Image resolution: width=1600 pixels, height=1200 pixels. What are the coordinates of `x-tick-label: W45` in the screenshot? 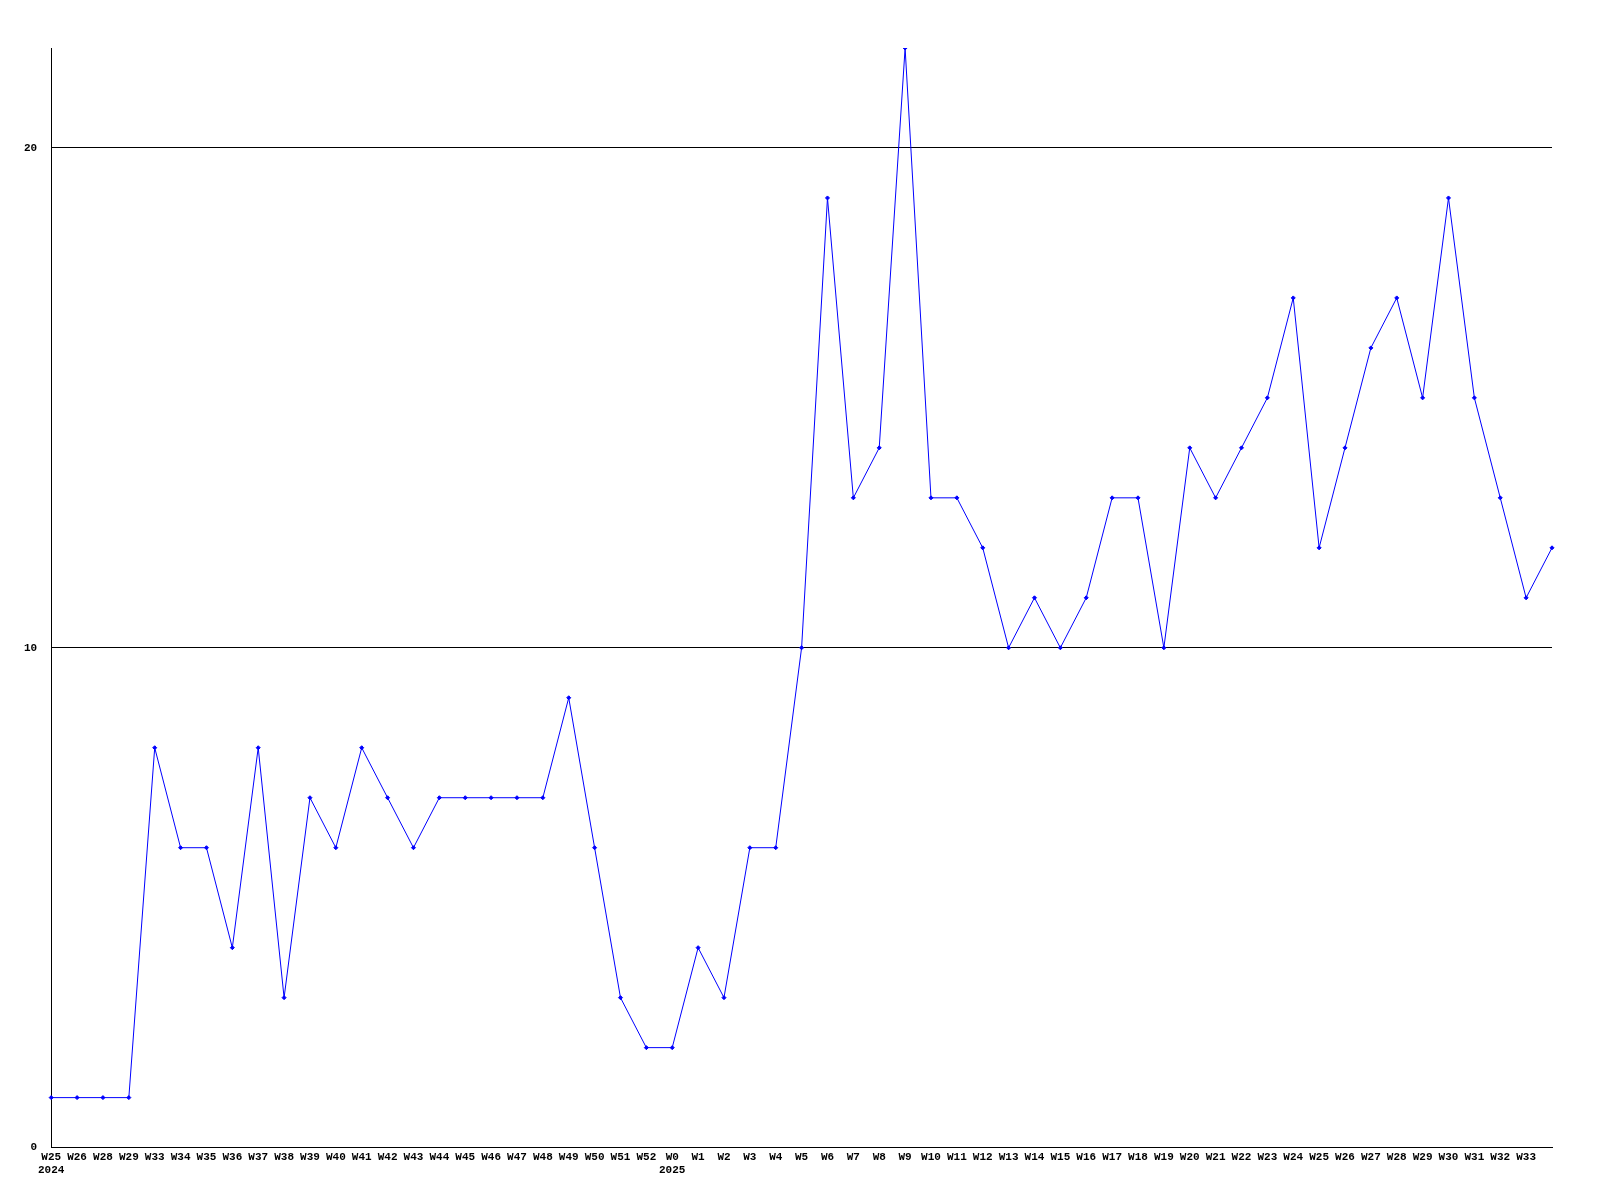 It's located at (465, 1156).